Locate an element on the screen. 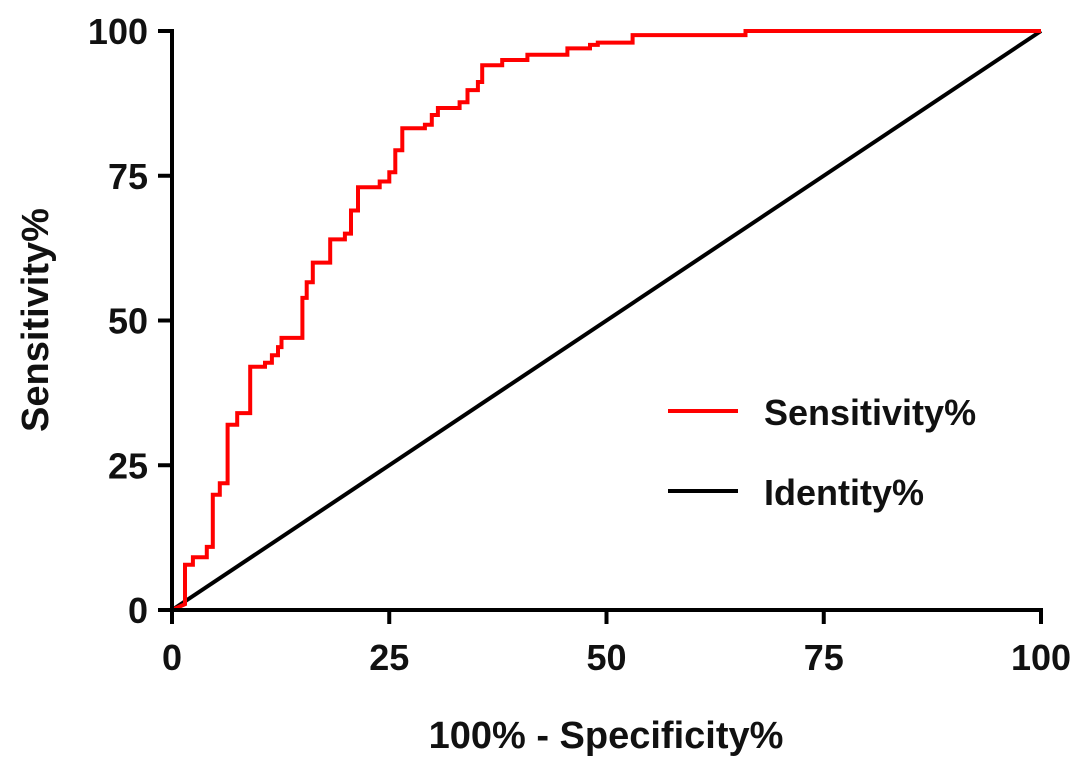 This screenshot has height=764, width=1087. x-tick-label: 100 is located at coordinates (1041, 657).